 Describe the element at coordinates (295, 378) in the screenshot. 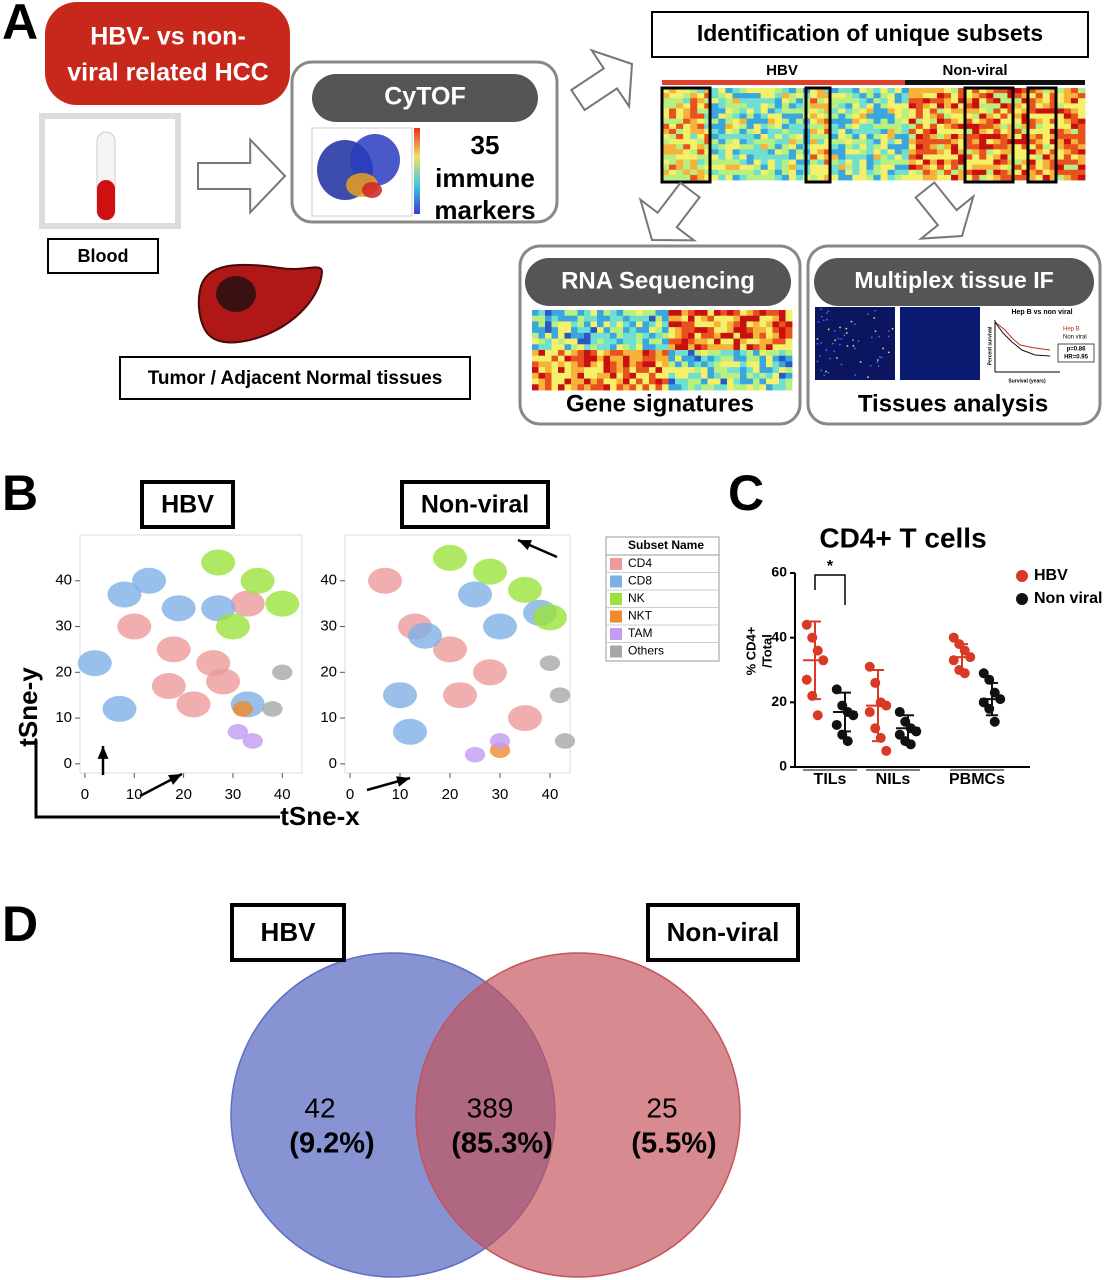

I see `tissues-box` at that location.